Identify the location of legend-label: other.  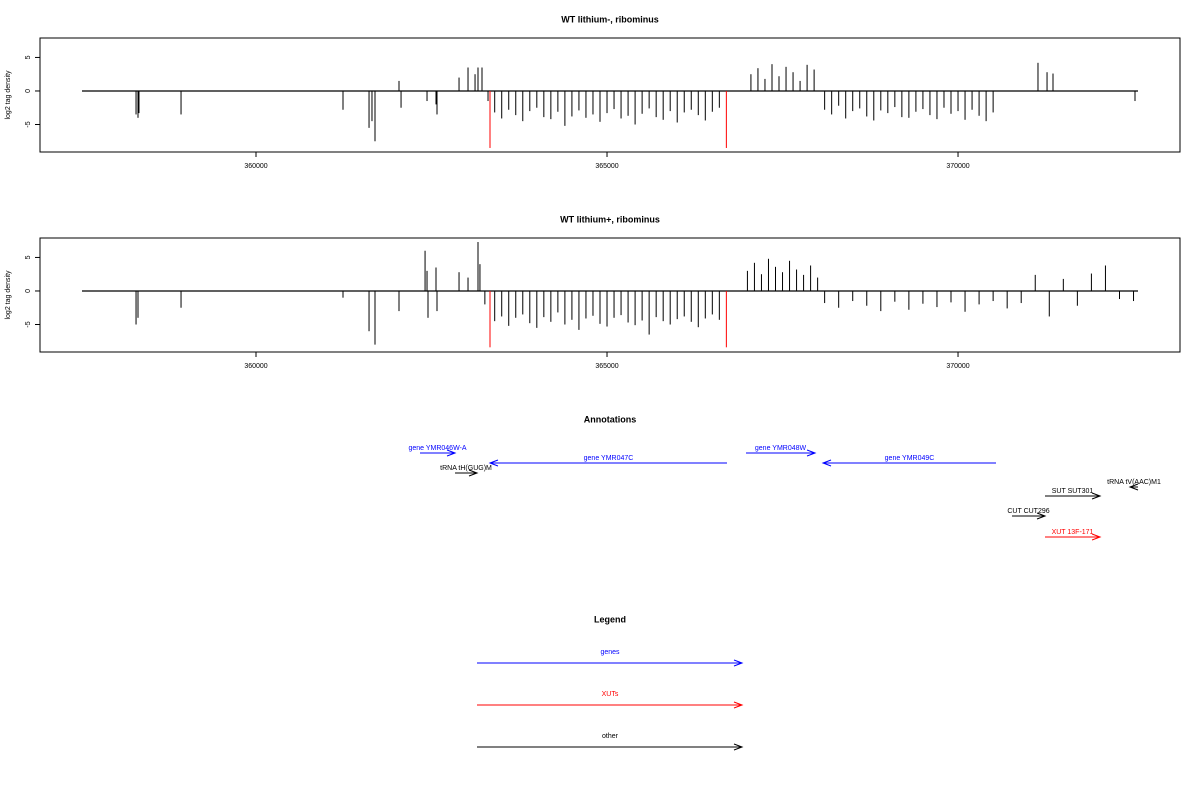
(610, 736).